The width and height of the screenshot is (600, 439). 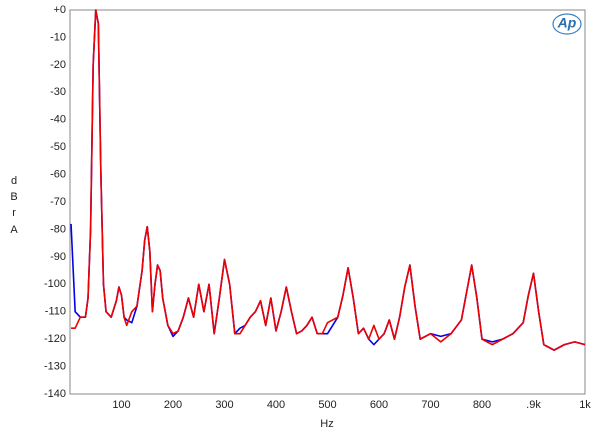 I want to click on y-tick-label: -110, so click(x=55, y=312).